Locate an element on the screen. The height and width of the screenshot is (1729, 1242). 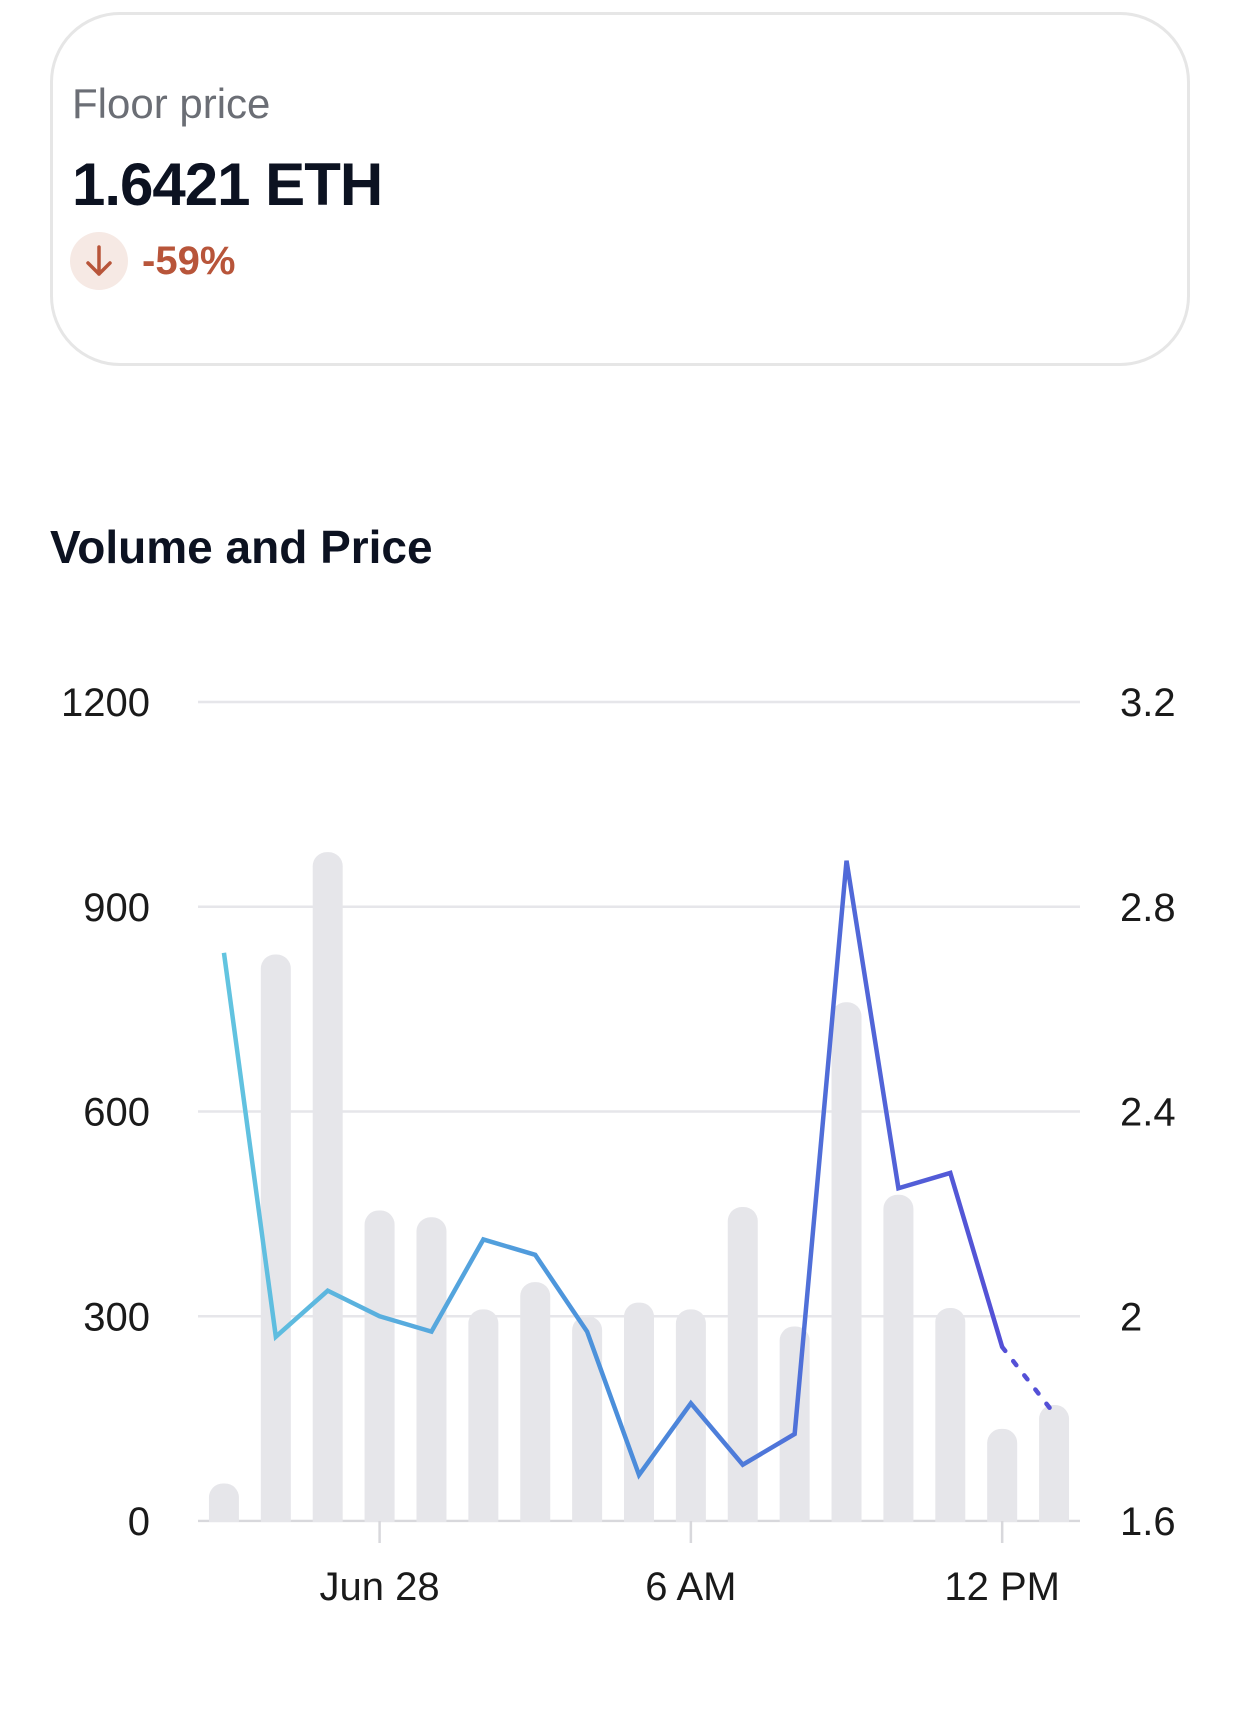
right-tick-label: 3.2 is located at coordinates (1148, 703).